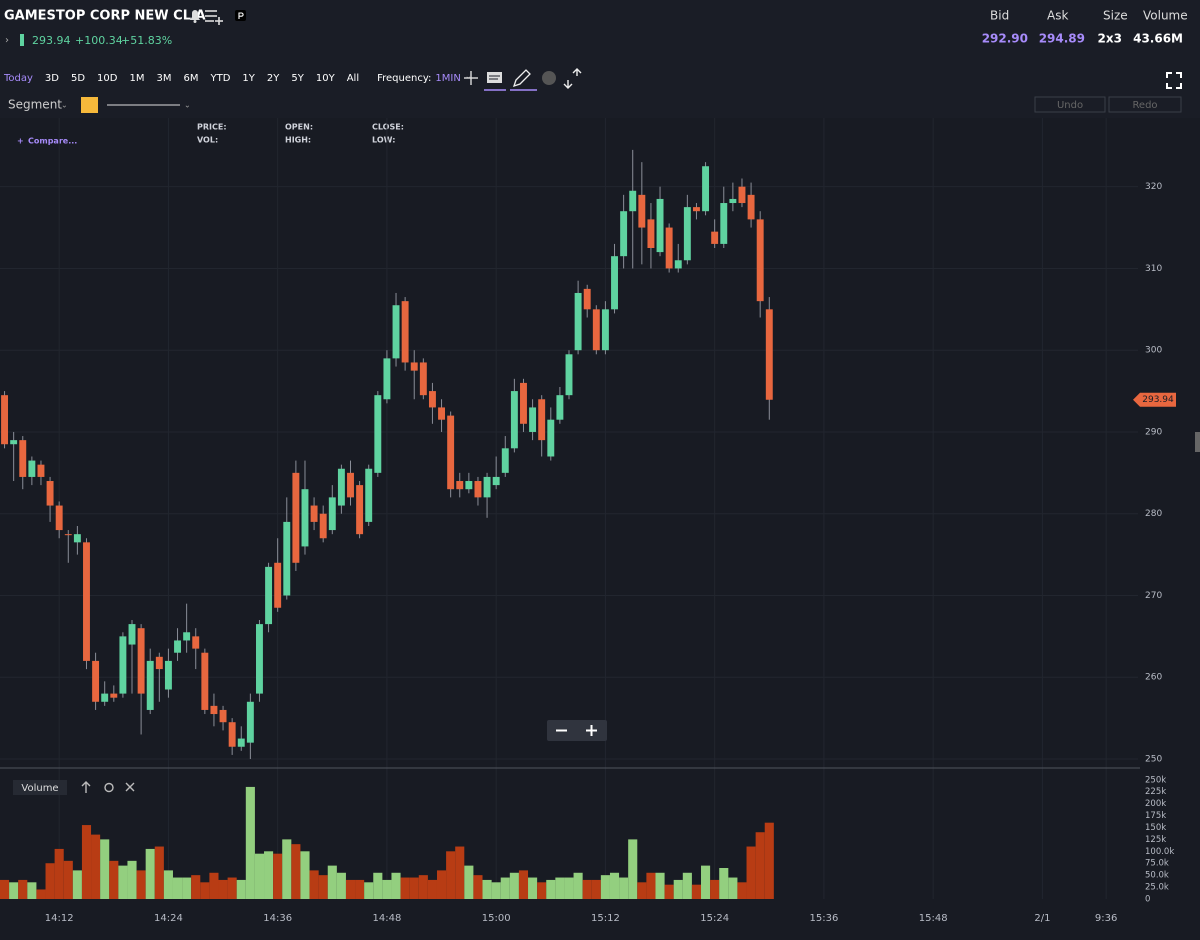 The image size is (1200, 940). Describe the element at coordinates (298, 140) in the screenshot. I see `legend-field: HIGH:` at that location.